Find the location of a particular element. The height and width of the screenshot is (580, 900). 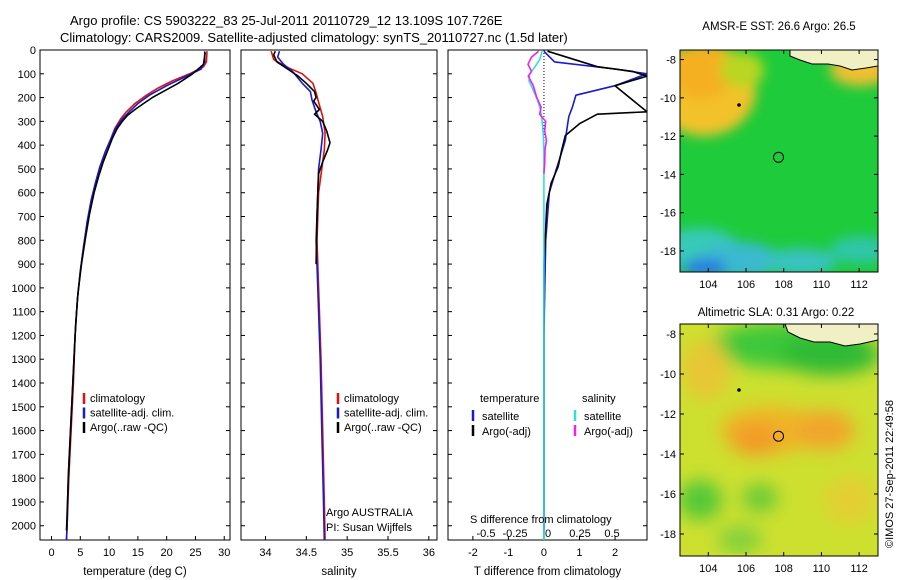

legend-header-salinity: salinity is located at coordinates (599, 399).